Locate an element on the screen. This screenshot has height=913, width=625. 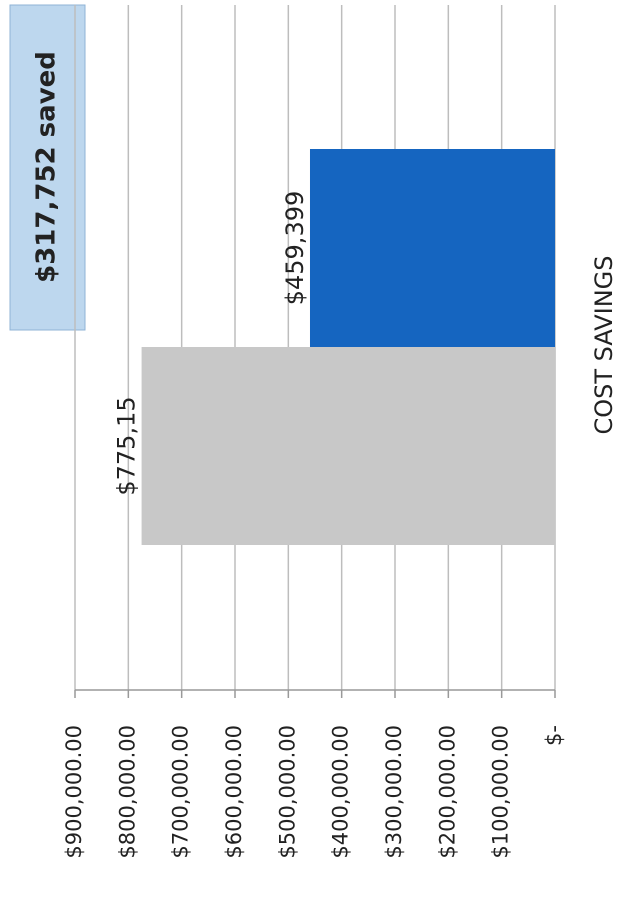
value-label: $459,399 is located at coordinates (295, 248).